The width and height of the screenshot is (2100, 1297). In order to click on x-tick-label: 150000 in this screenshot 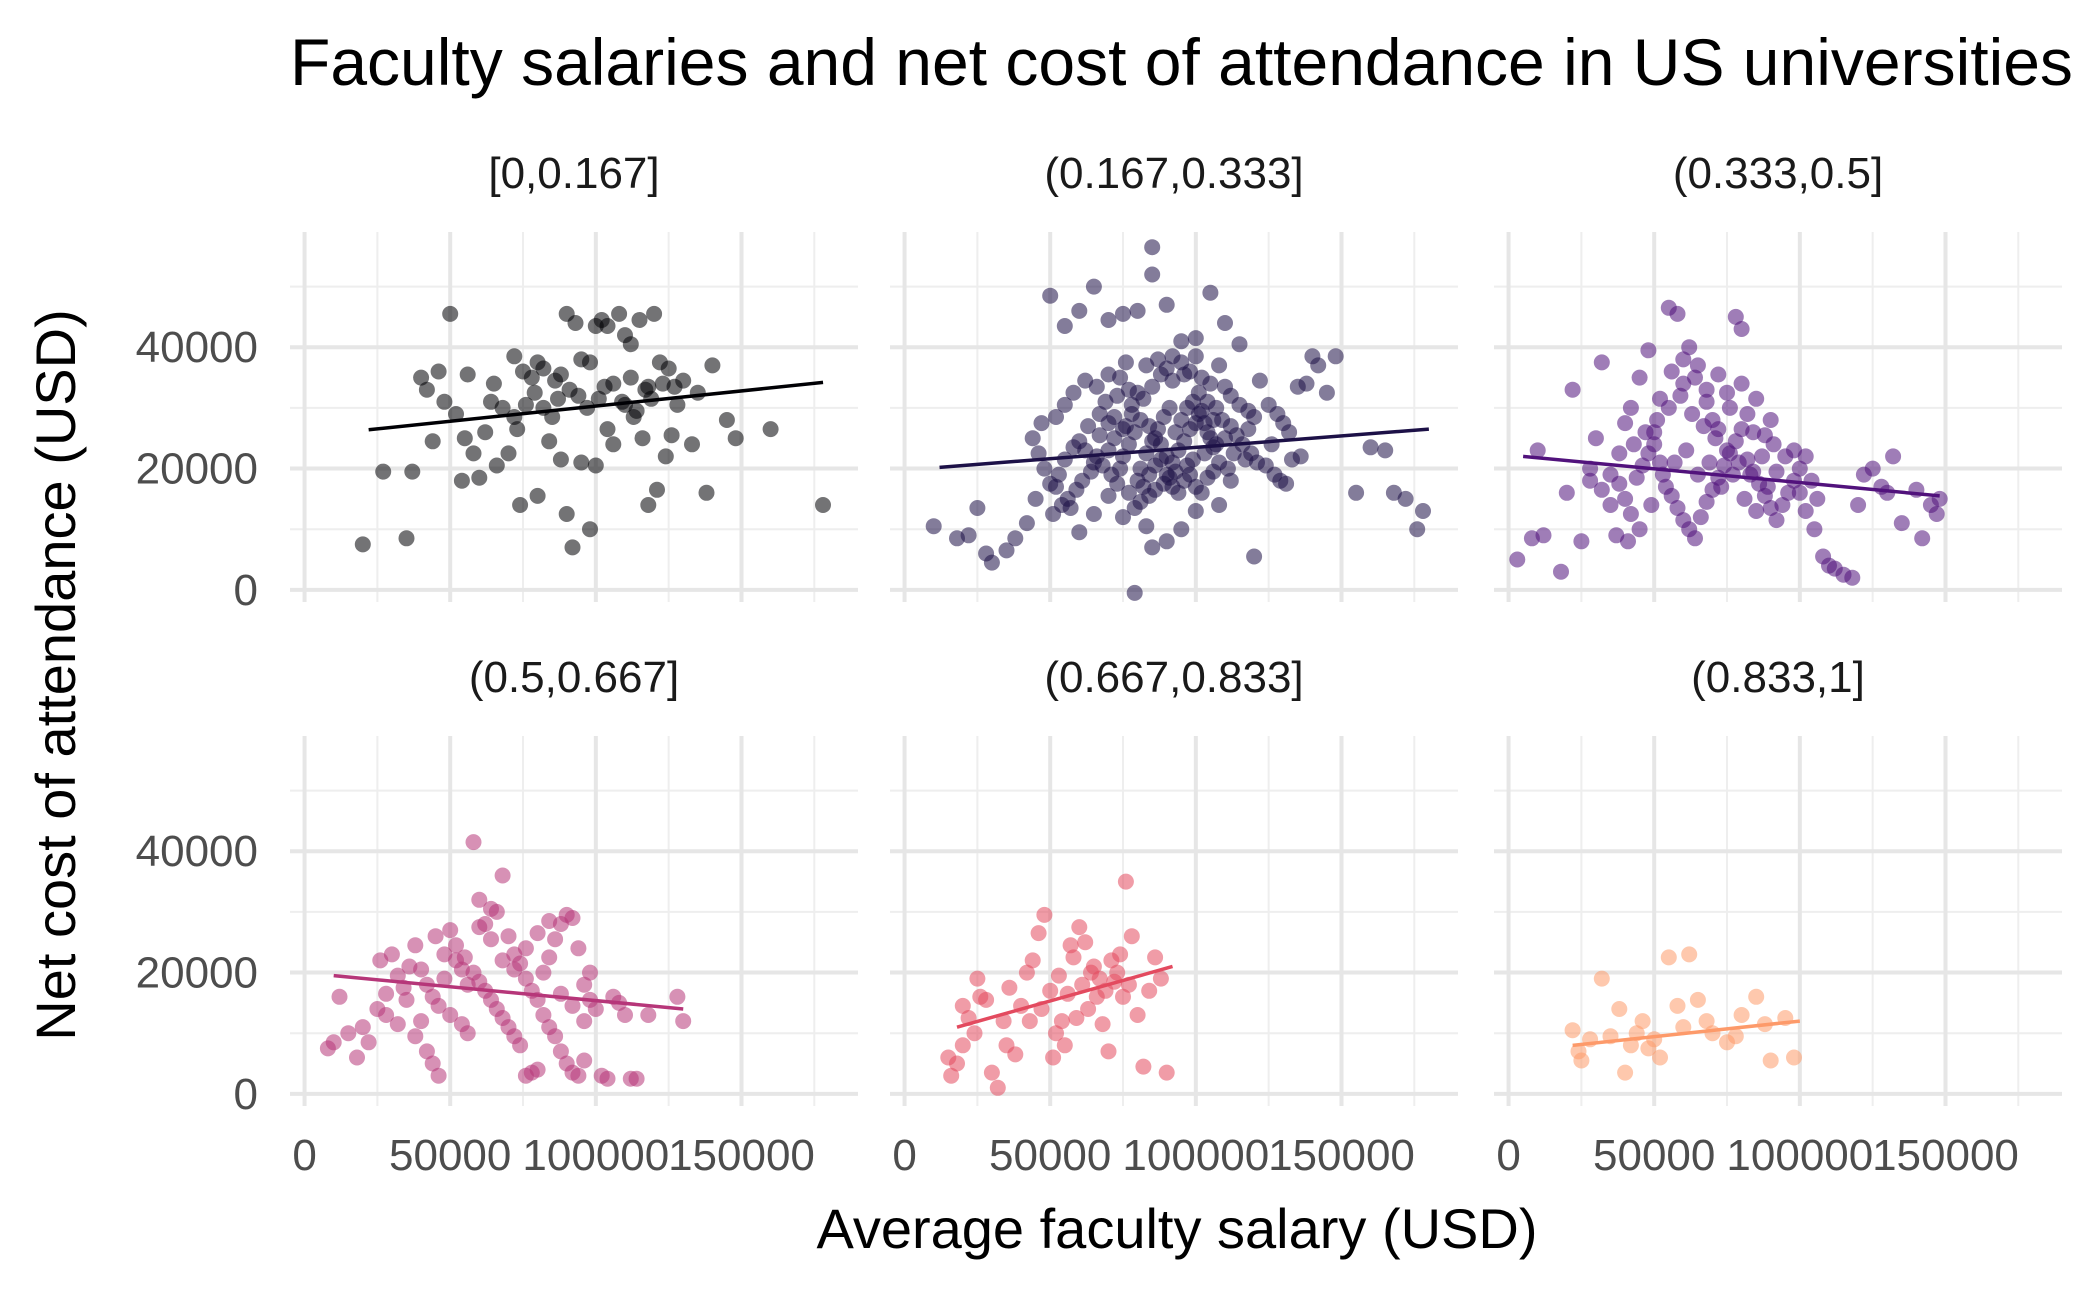, I will do `click(1945, 1155)`.